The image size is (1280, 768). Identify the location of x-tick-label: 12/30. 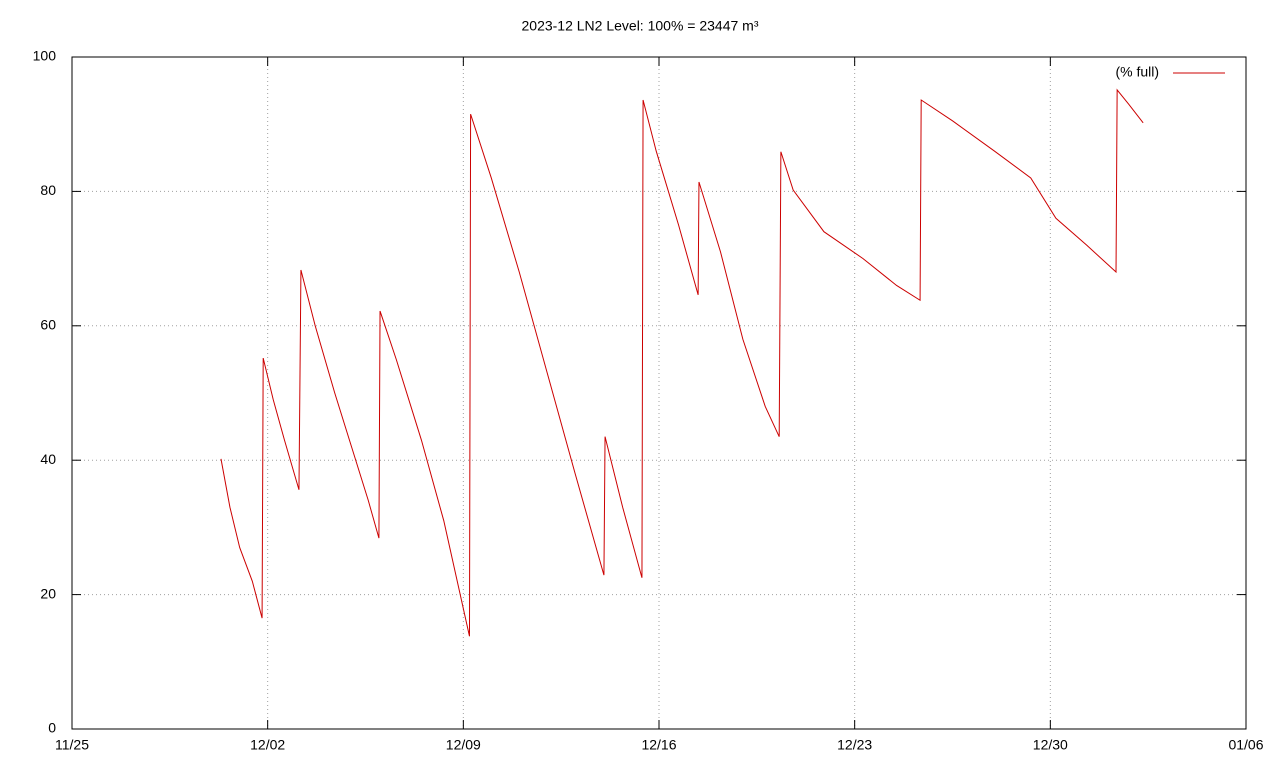
(1050, 745).